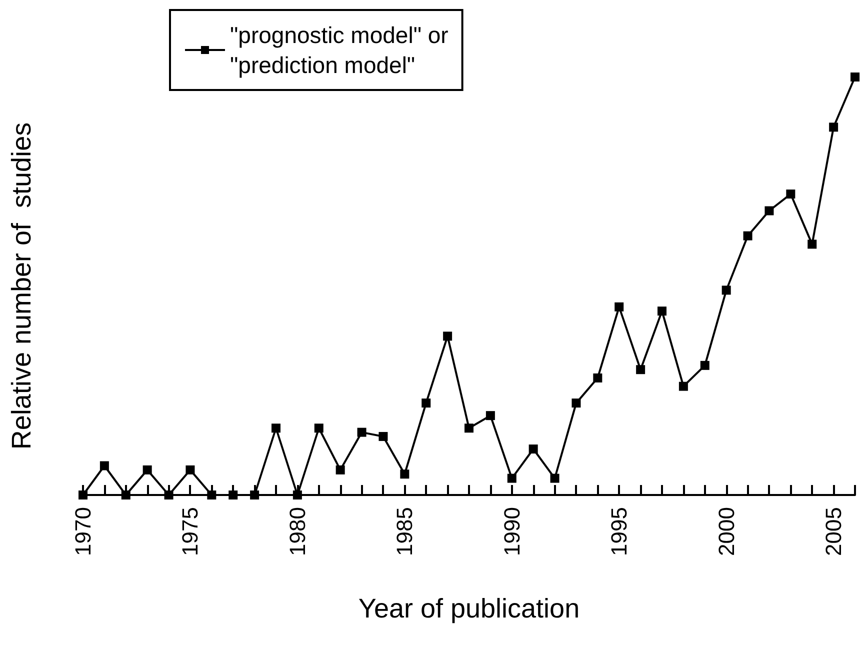 This screenshot has width=860, height=653. Describe the element at coordinates (726, 531) in the screenshot. I see `x-tick-label: 2000` at that location.